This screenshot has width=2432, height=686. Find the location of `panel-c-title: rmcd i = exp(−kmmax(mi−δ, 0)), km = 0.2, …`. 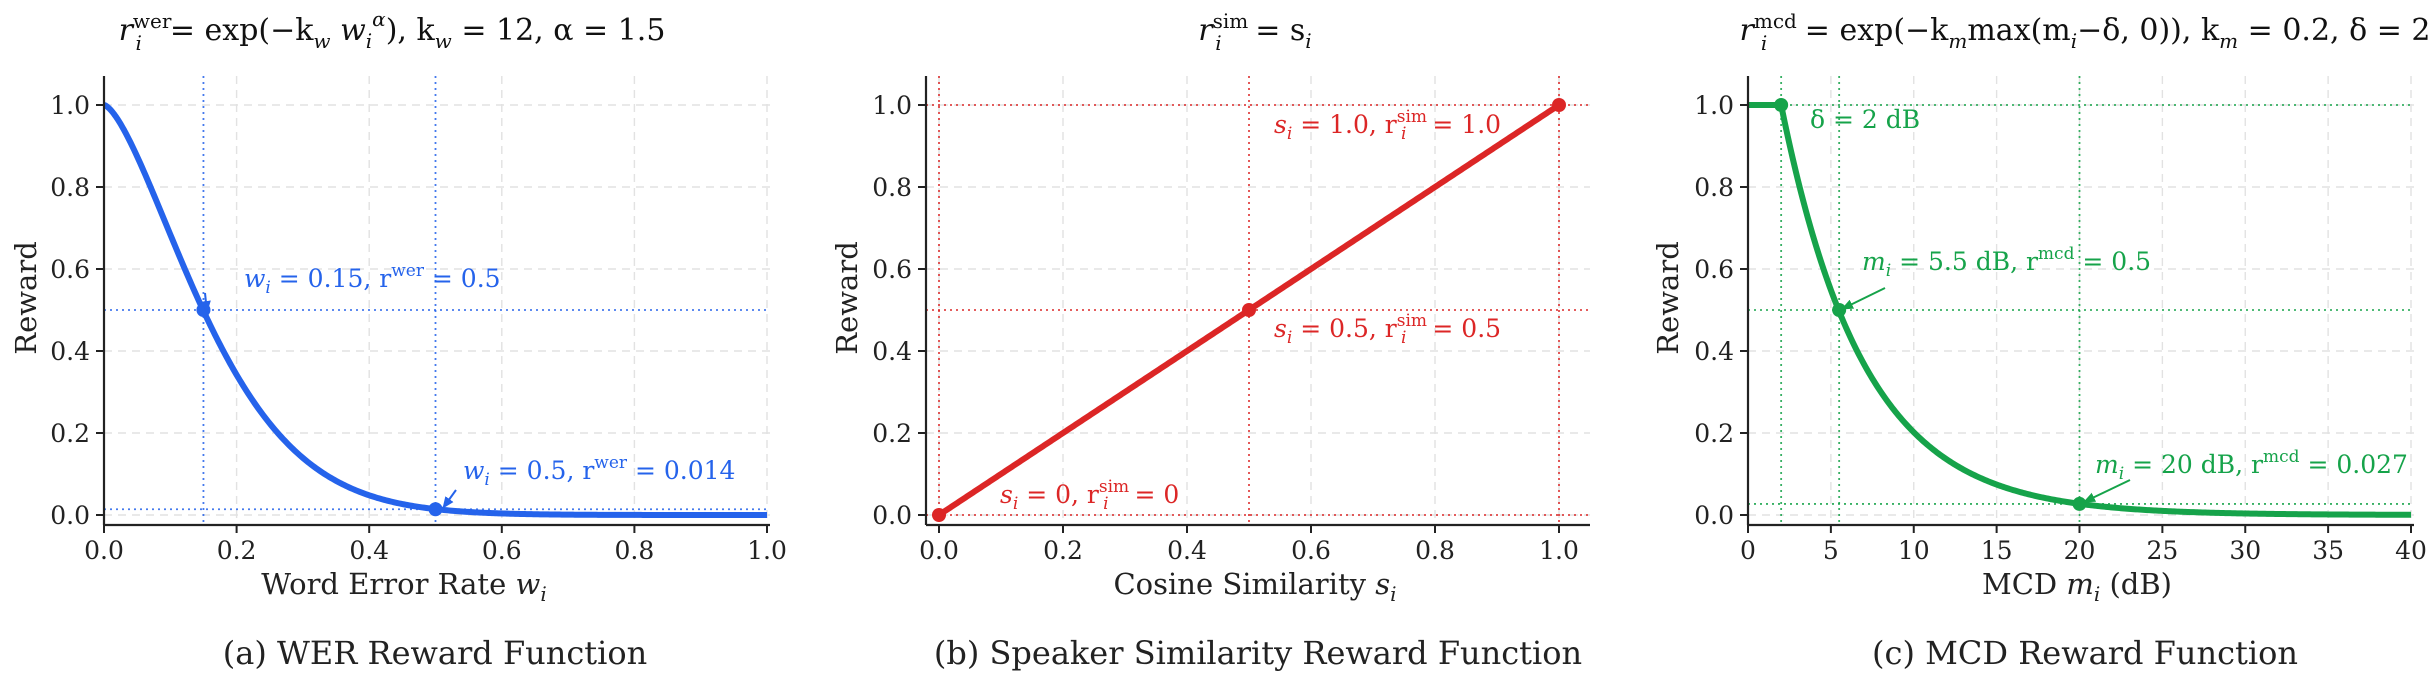

panel-c-title: rmcd i = exp(−kmmax(mi−δ, 0)), km = 0.2, … is located at coordinates (2085, 32).